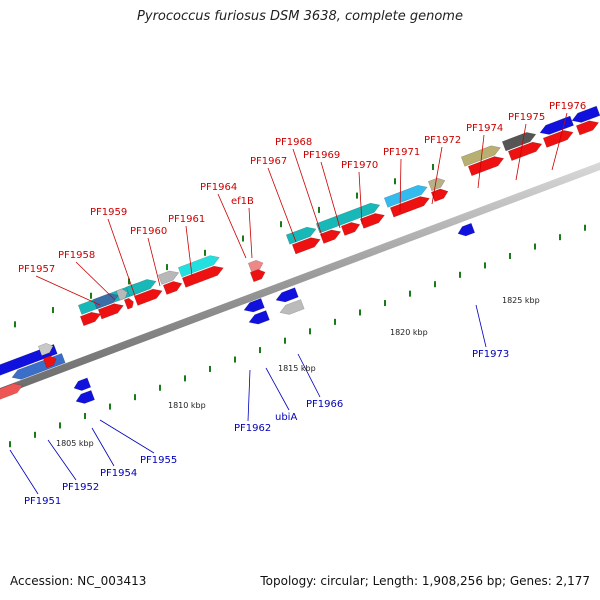  Describe the element at coordinates (158, 460) in the screenshot. I see `reverse-gene-label: PF1955` at that location.